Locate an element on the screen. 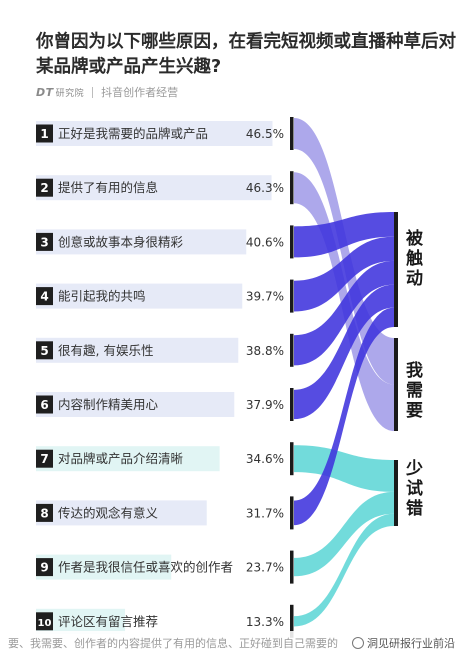 The image size is (465, 655). reason-label-4: 能引起我的共鸣 is located at coordinates (102, 296).